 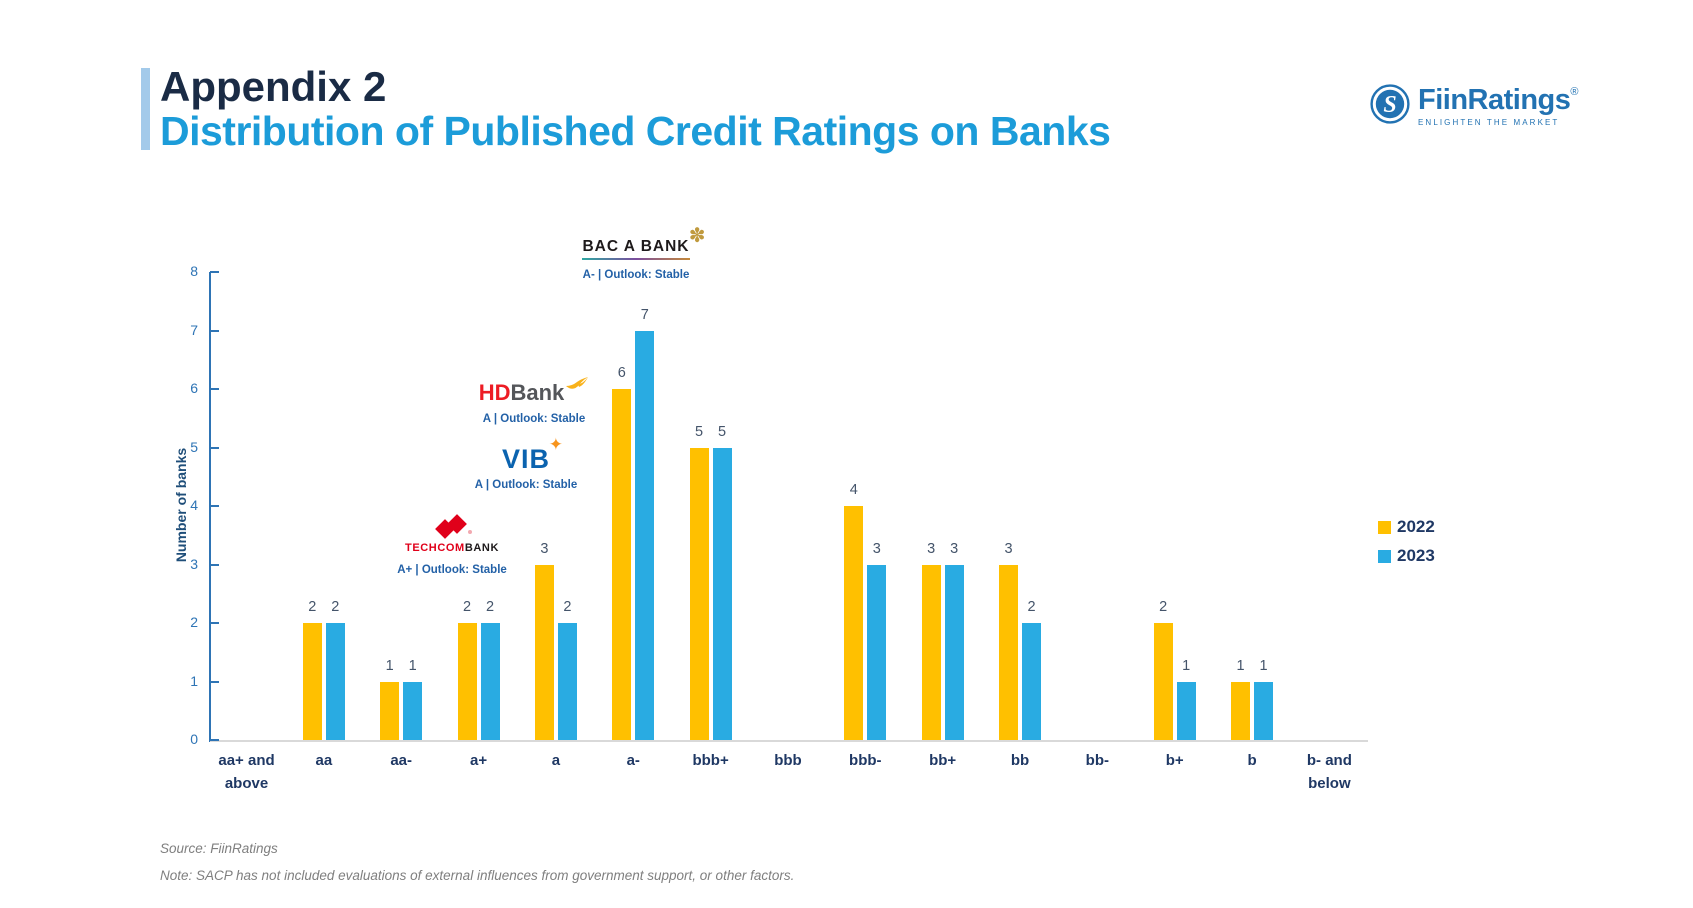 What do you see at coordinates (1489, 122) in the screenshot?
I see `brand-tagline: ENLIGHTEN THE MARKET` at bounding box center [1489, 122].